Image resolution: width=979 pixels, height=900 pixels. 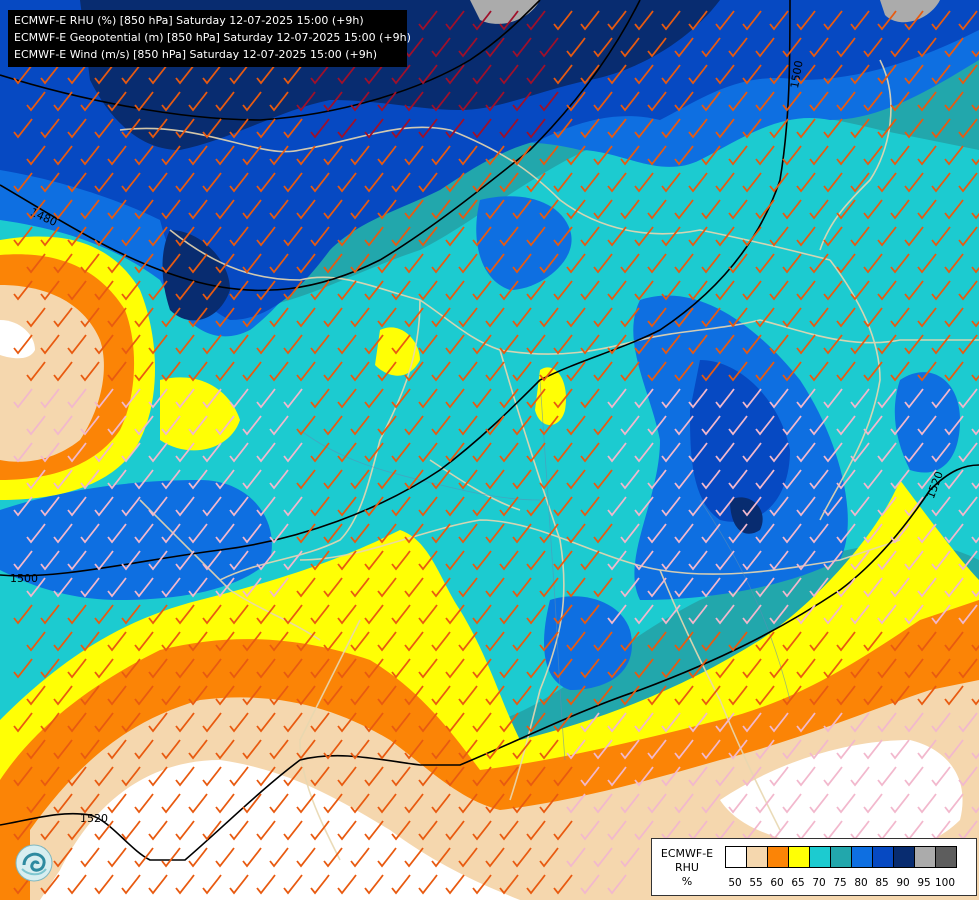 What do you see at coordinates (903, 883) in the screenshot?
I see `legend-tick-label: 90` at bounding box center [903, 883].